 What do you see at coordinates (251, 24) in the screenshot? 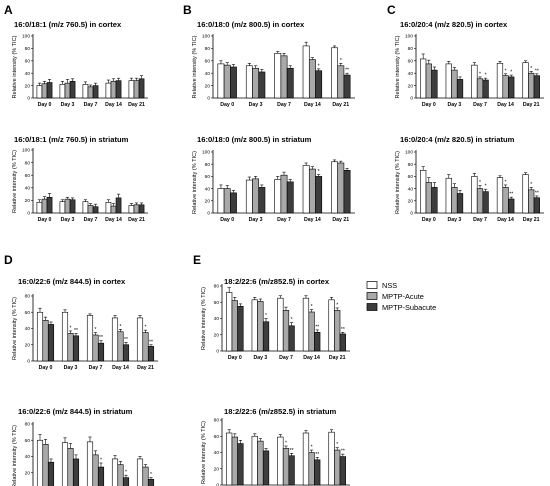
I see `chart-title: 16:0/18:0 (m/z 800.5) in cortex` at bounding box center [251, 24].